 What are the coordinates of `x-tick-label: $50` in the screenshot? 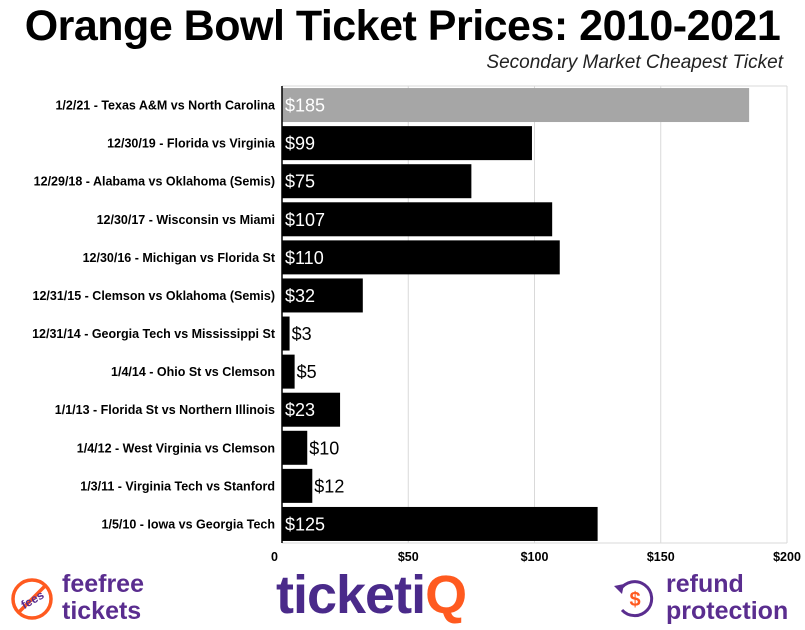 It's located at (408, 556).